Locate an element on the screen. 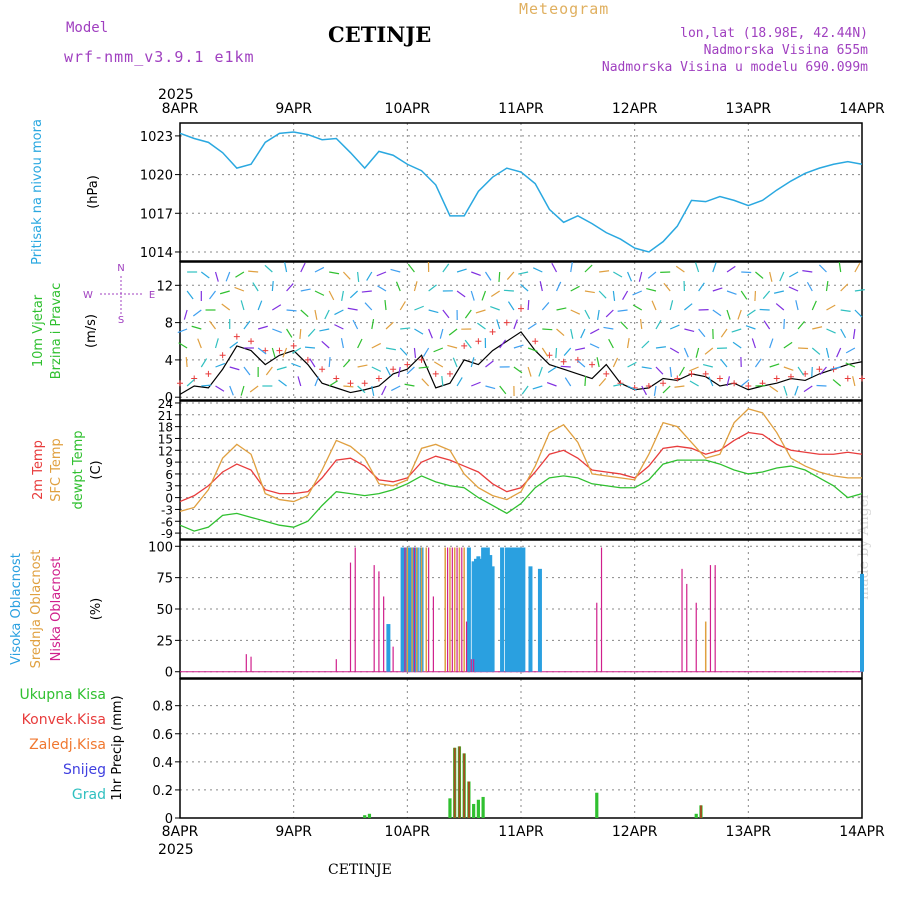 The height and width of the screenshot is (900, 900). x-tick-label-top: 9APR is located at coordinates (293, 109).